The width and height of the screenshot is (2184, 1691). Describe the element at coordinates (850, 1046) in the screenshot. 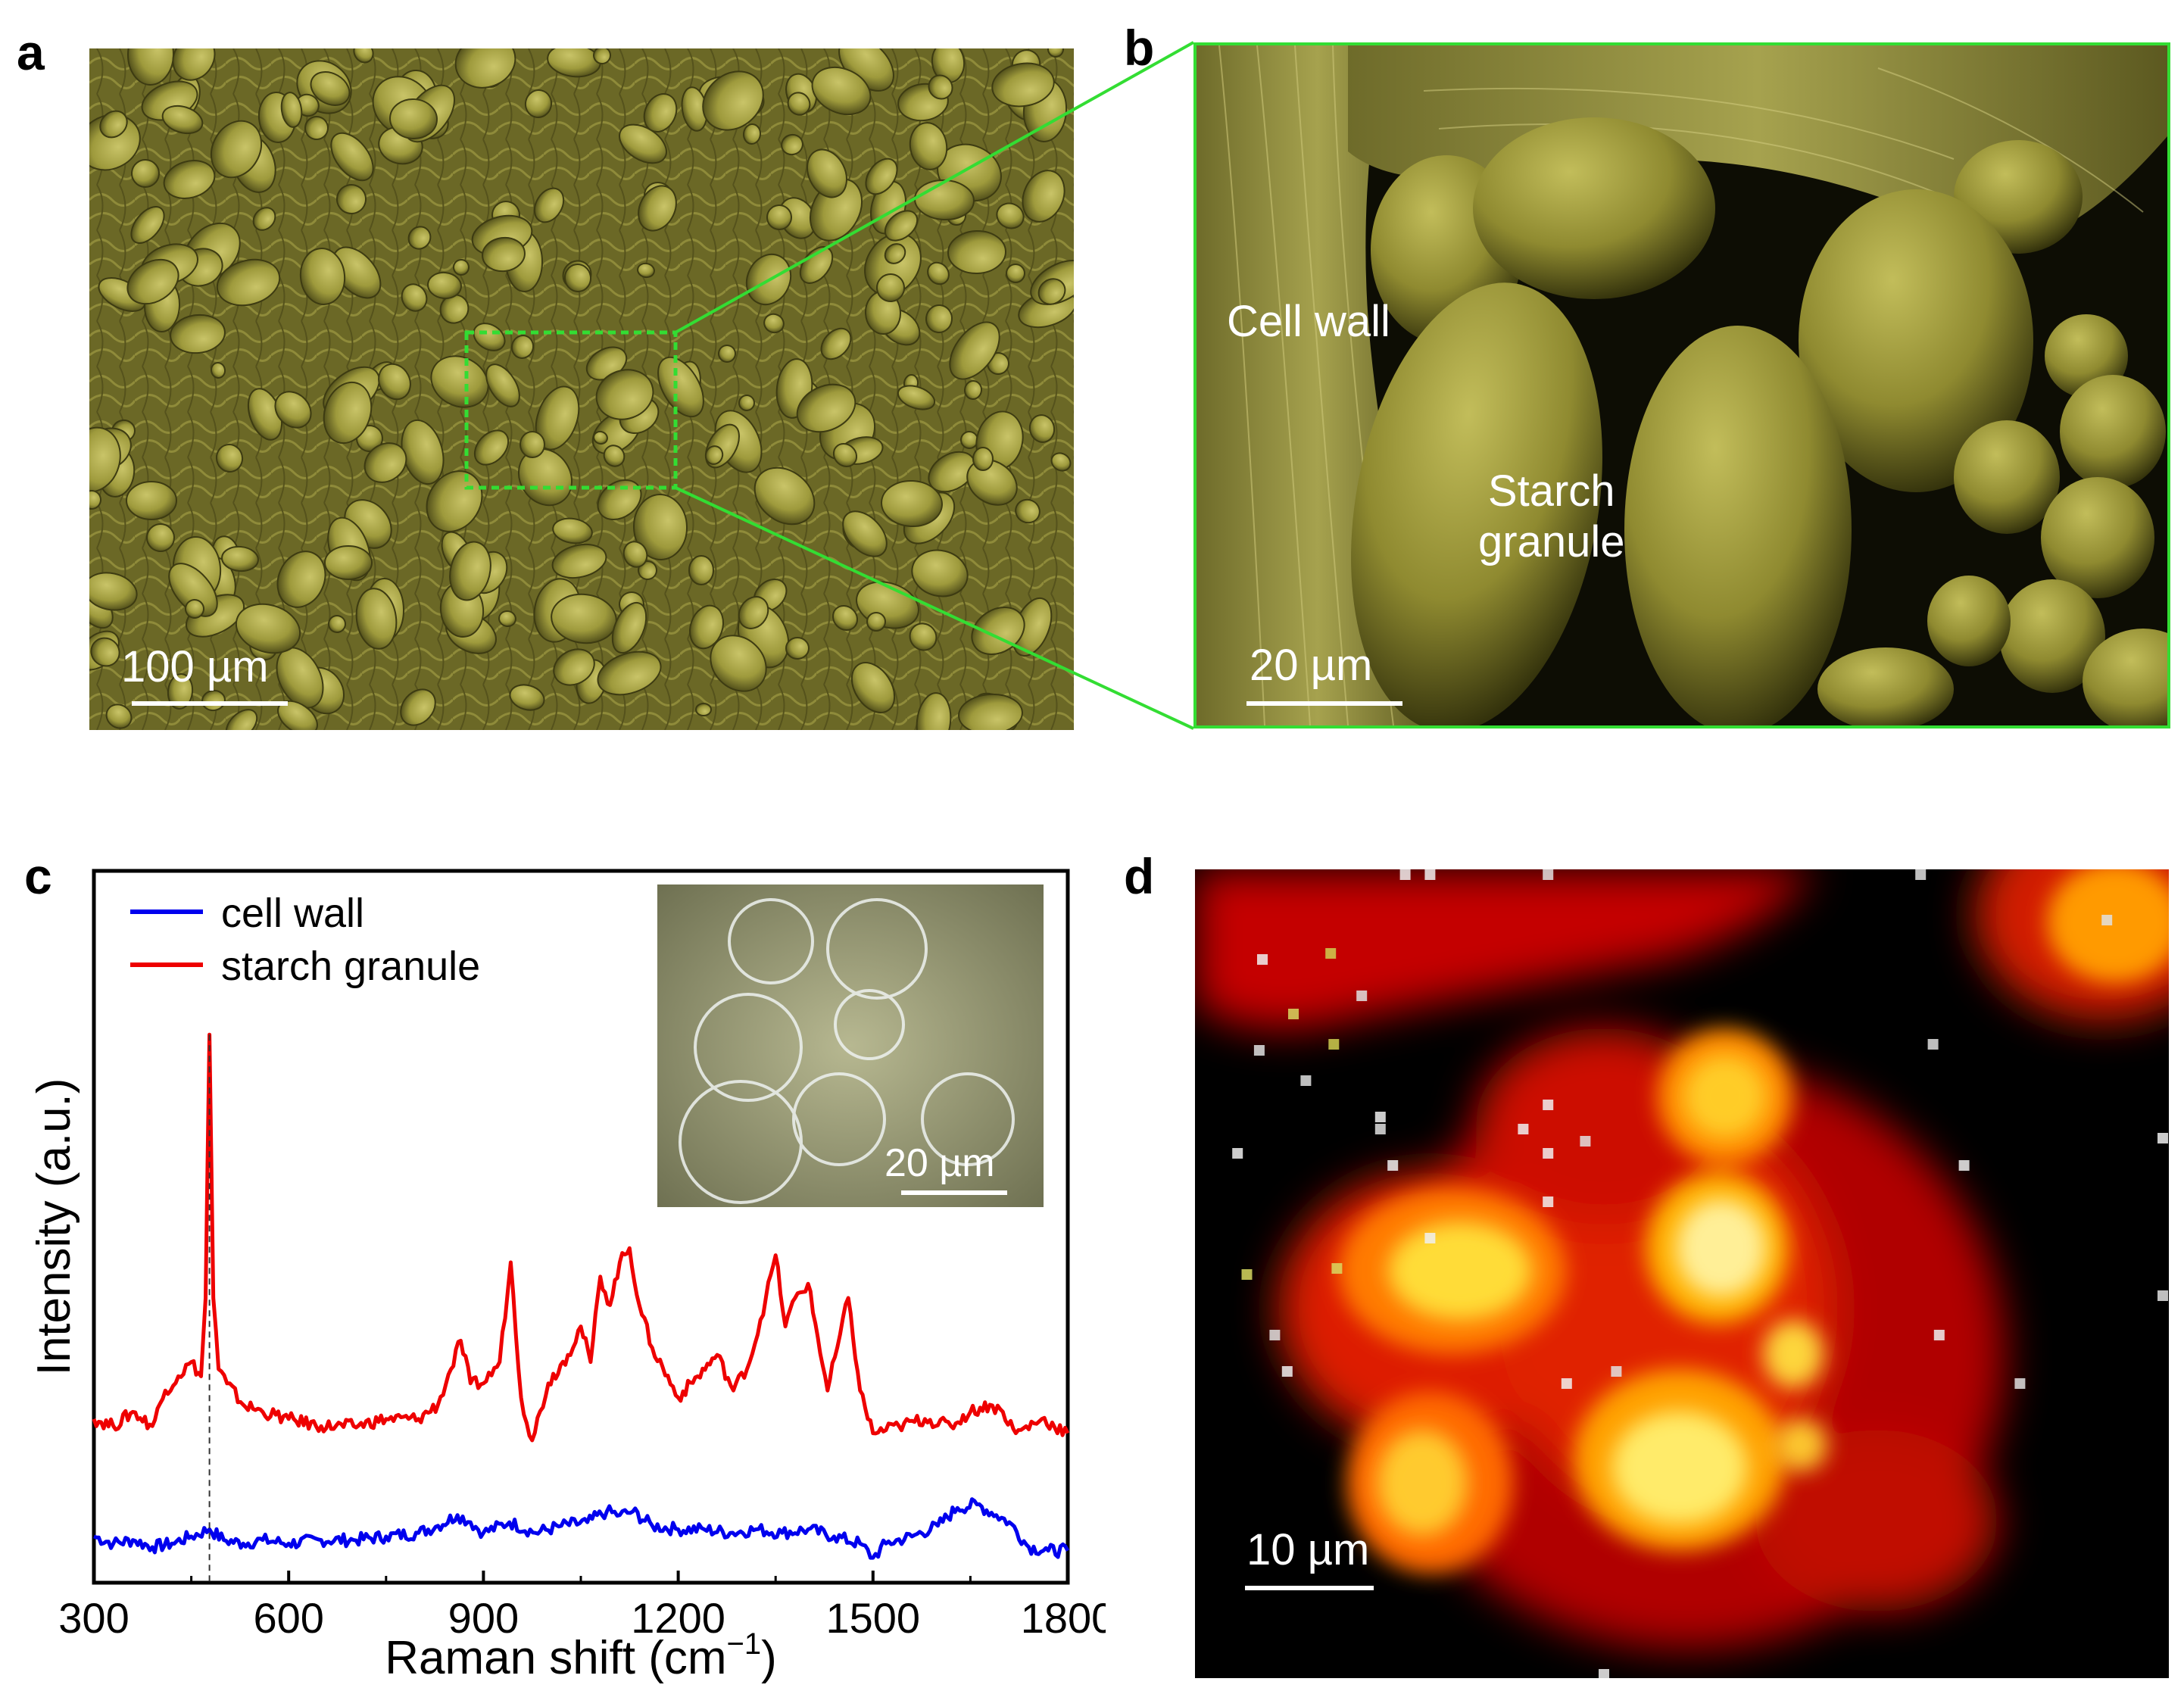

I see `raman-inset-micrograph: 20 µm` at that location.